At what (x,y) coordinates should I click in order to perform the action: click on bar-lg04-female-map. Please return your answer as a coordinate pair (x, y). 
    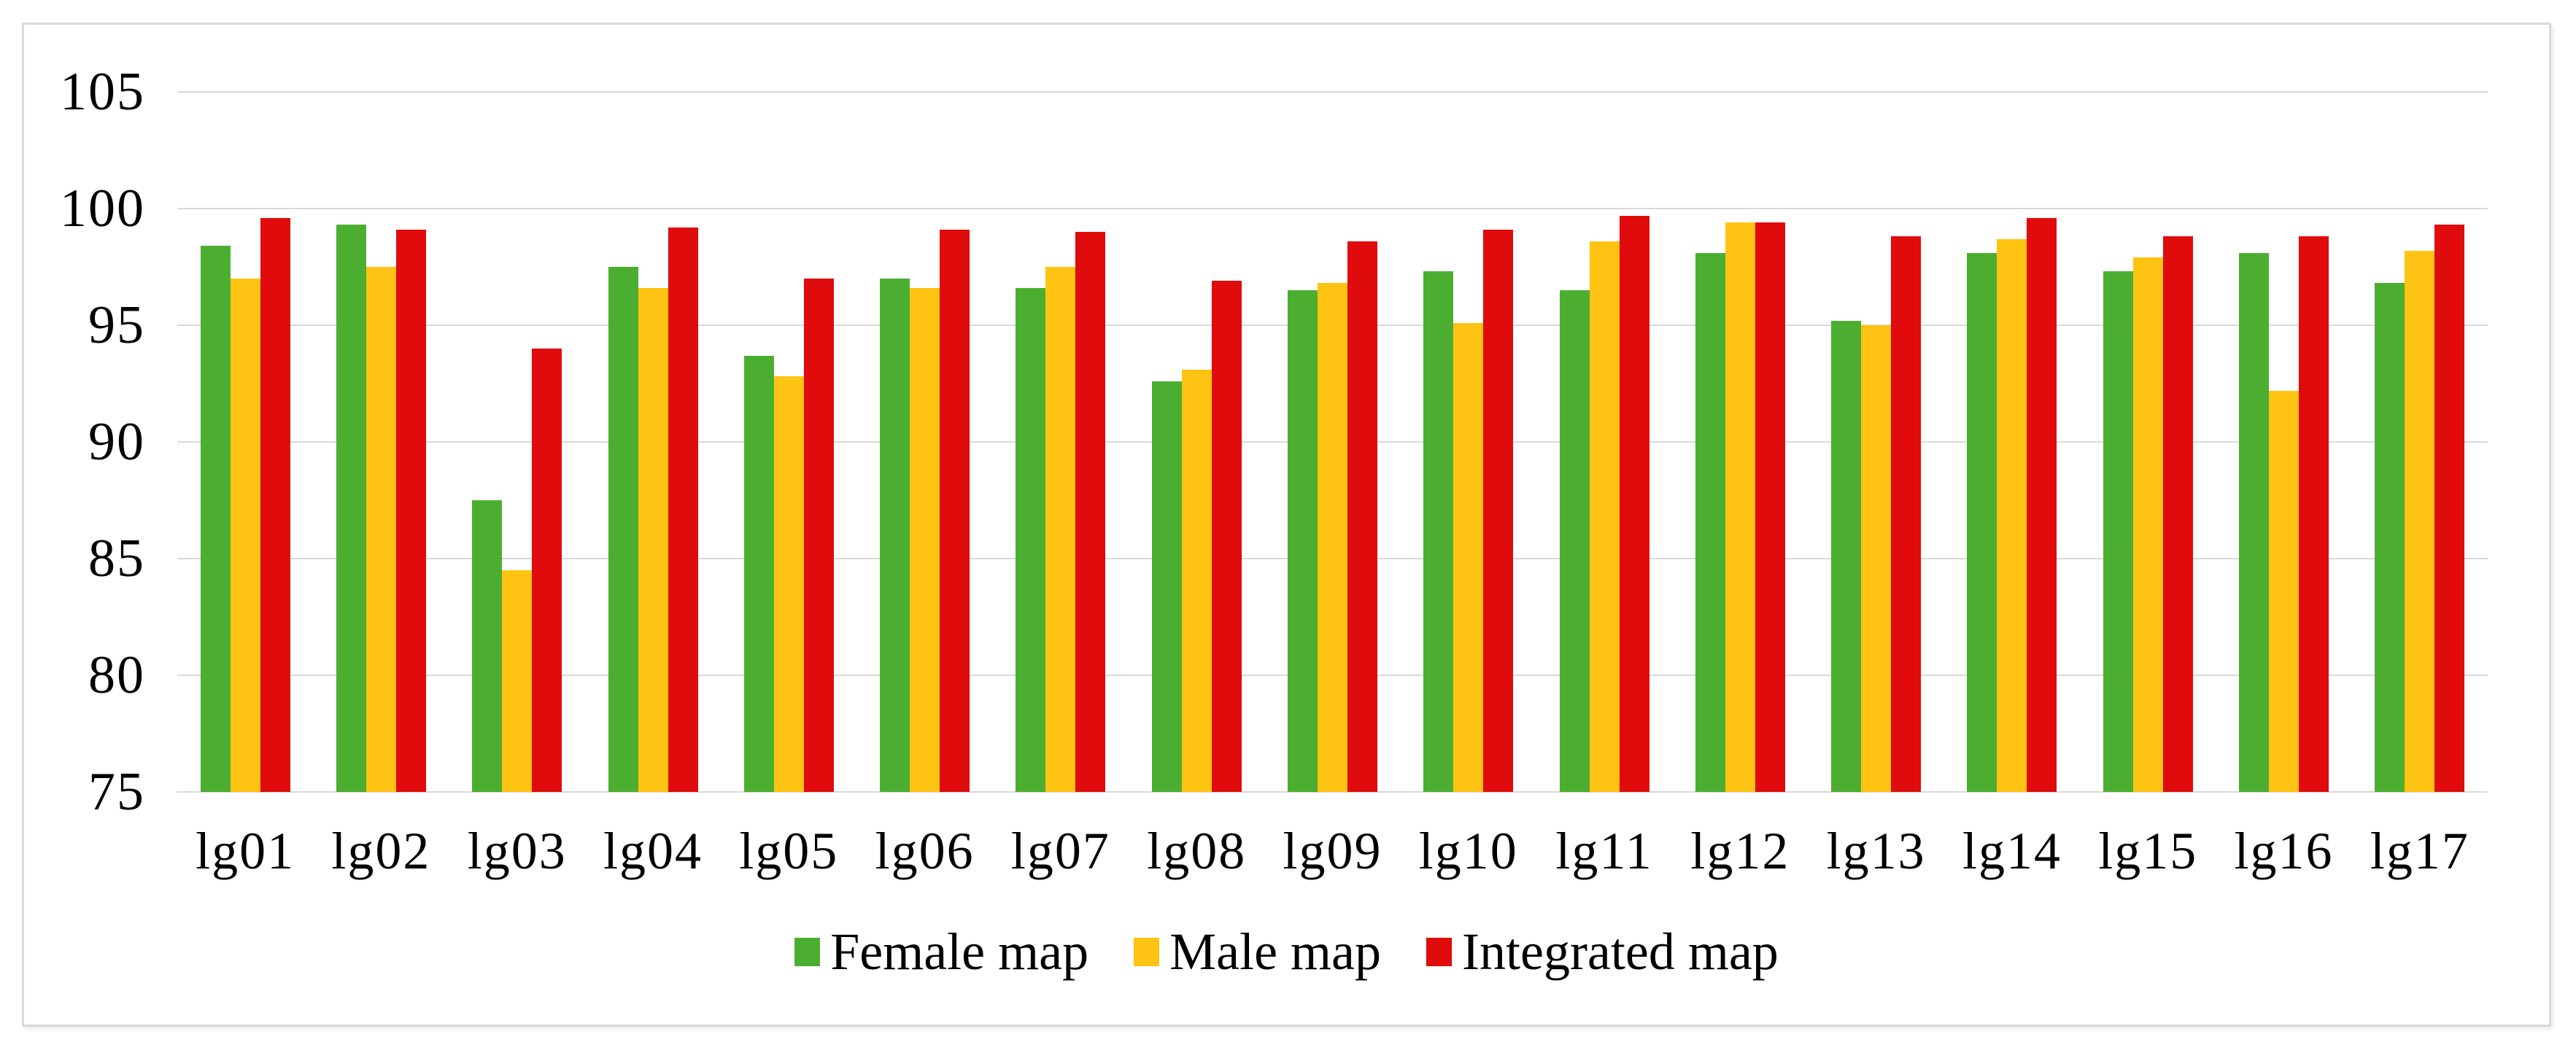
    Looking at the image, I should click on (623, 529).